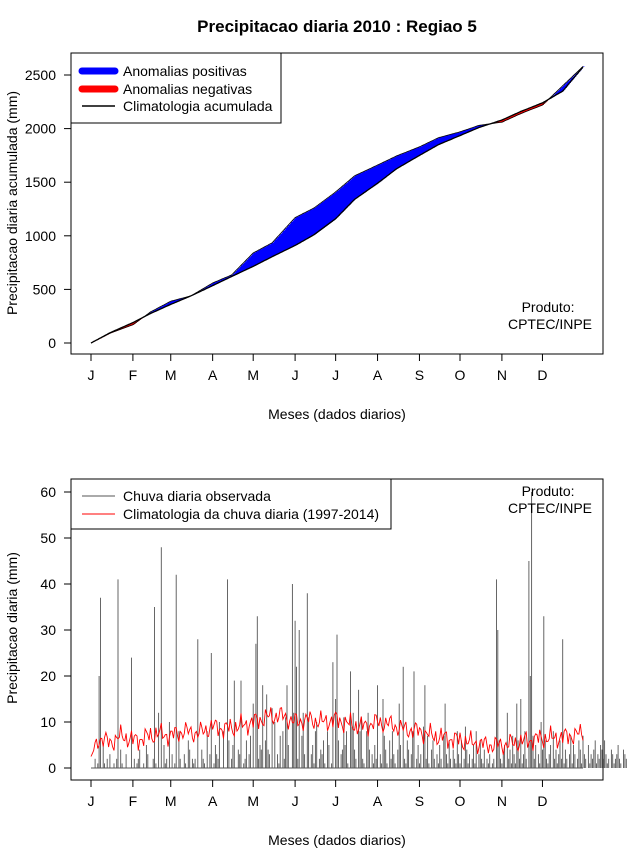 The image size is (640, 850). What do you see at coordinates (48, 209) in the screenshot?
I see `top-y-axis: 0 500 1000 1500 2000 2500` at bounding box center [48, 209].